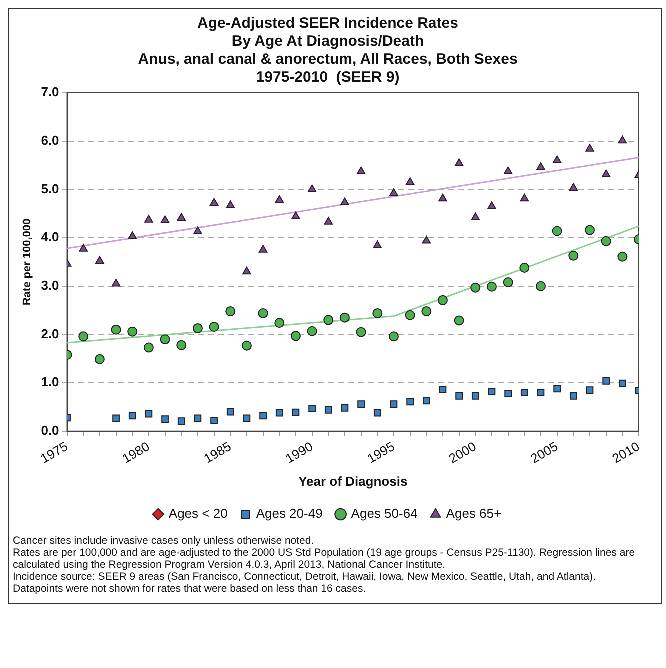  What do you see at coordinates (544, 452) in the screenshot?
I see `x-tick-label: 2005` at bounding box center [544, 452].